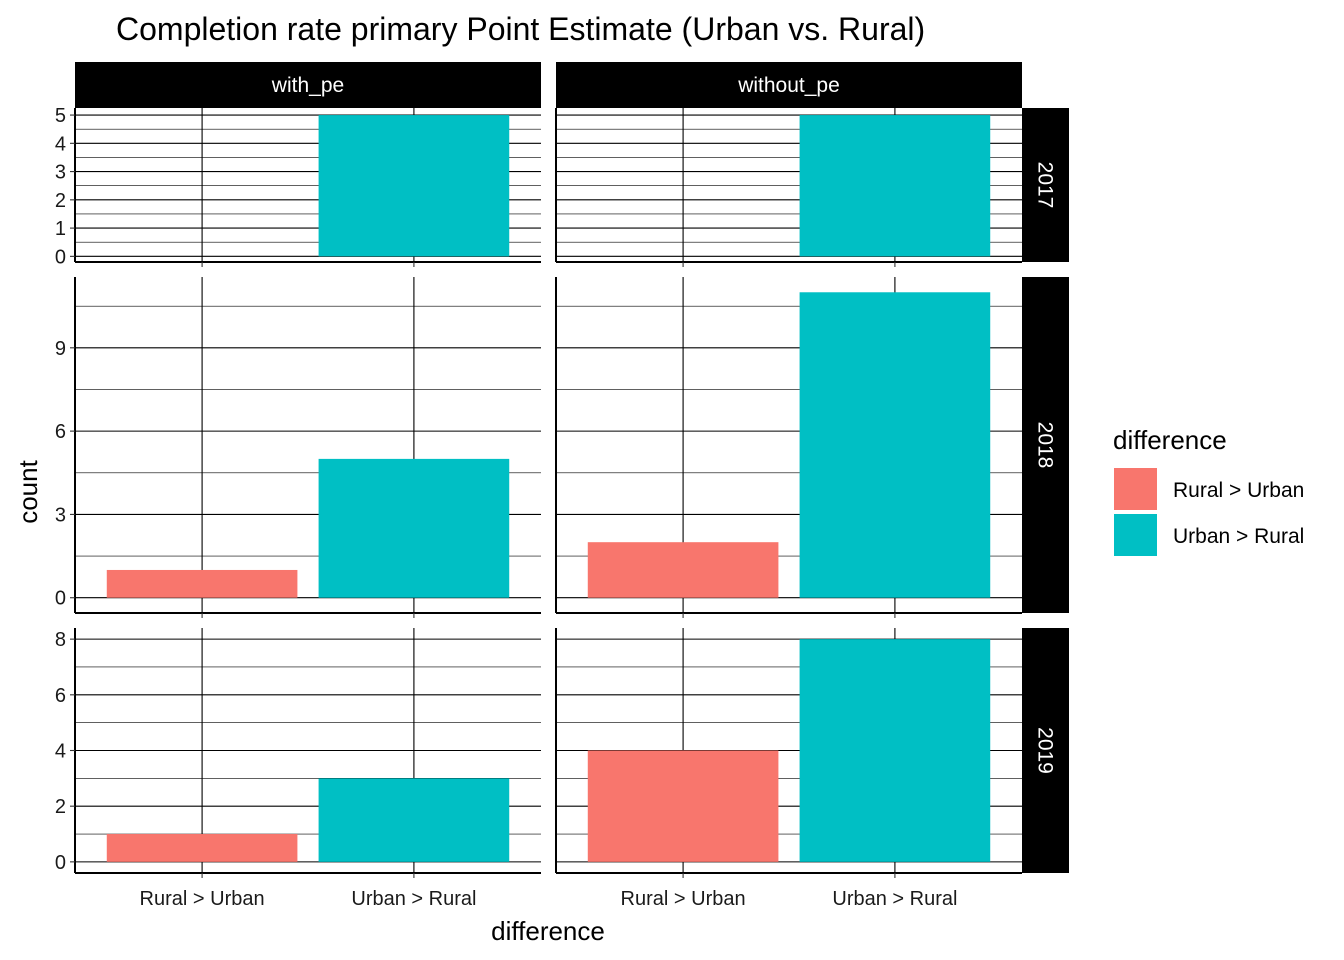 The width and height of the screenshot is (1344, 960). I want to click on row-strip-2017, so click(1045, 185).